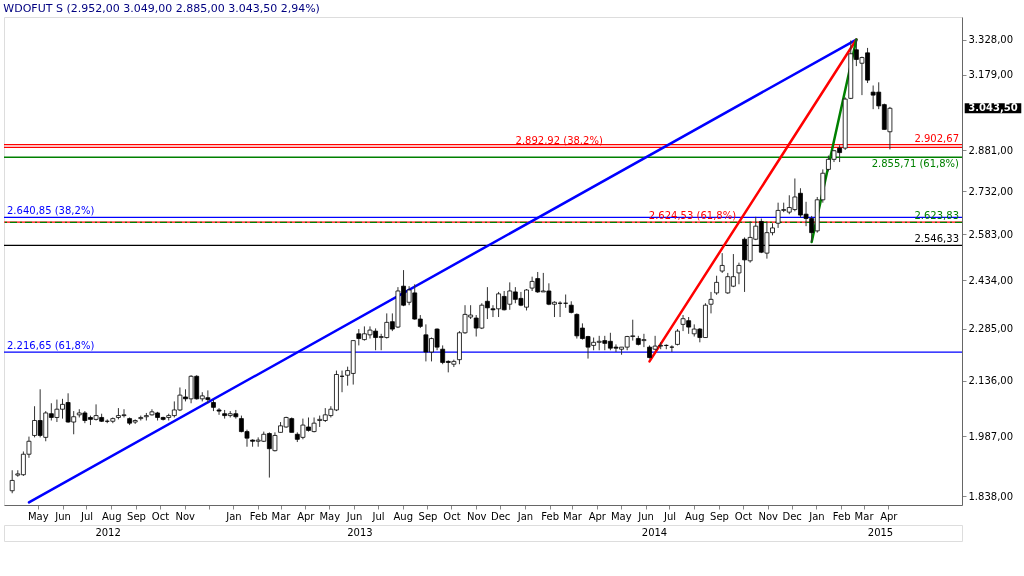 This screenshot has height=576, width=1024. Describe the element at coordinates (991, 280) in the screenshot. I see `y-tick-label: 2.434,00` at that location.